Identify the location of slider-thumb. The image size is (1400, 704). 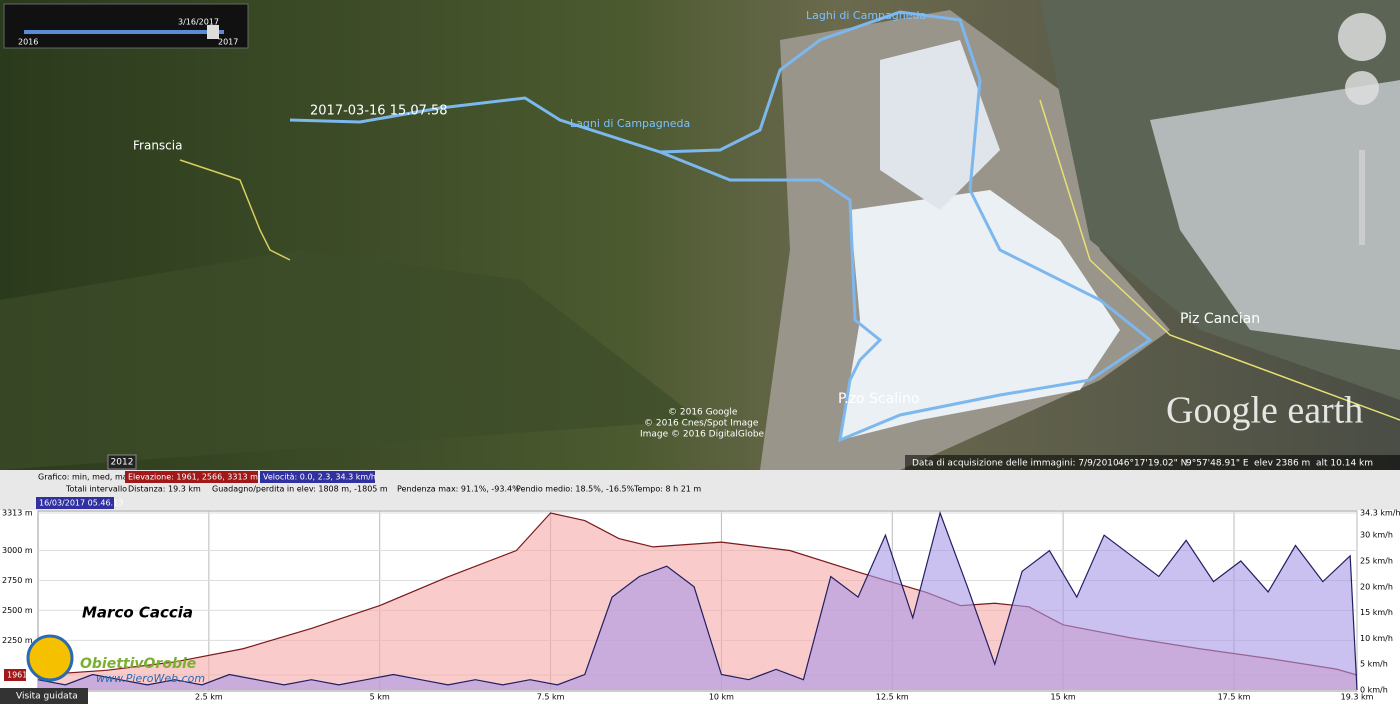
(213, 32).